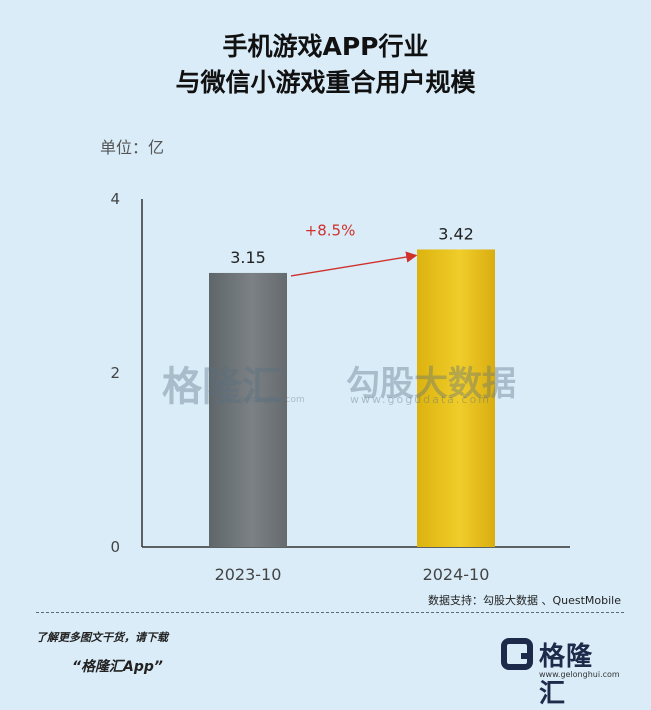 The image size is (651, 710). Describe the element at coordinates (325, 46) in the screenshot. I see `chart-title-line1: 手机游戏APP行业` at that location.